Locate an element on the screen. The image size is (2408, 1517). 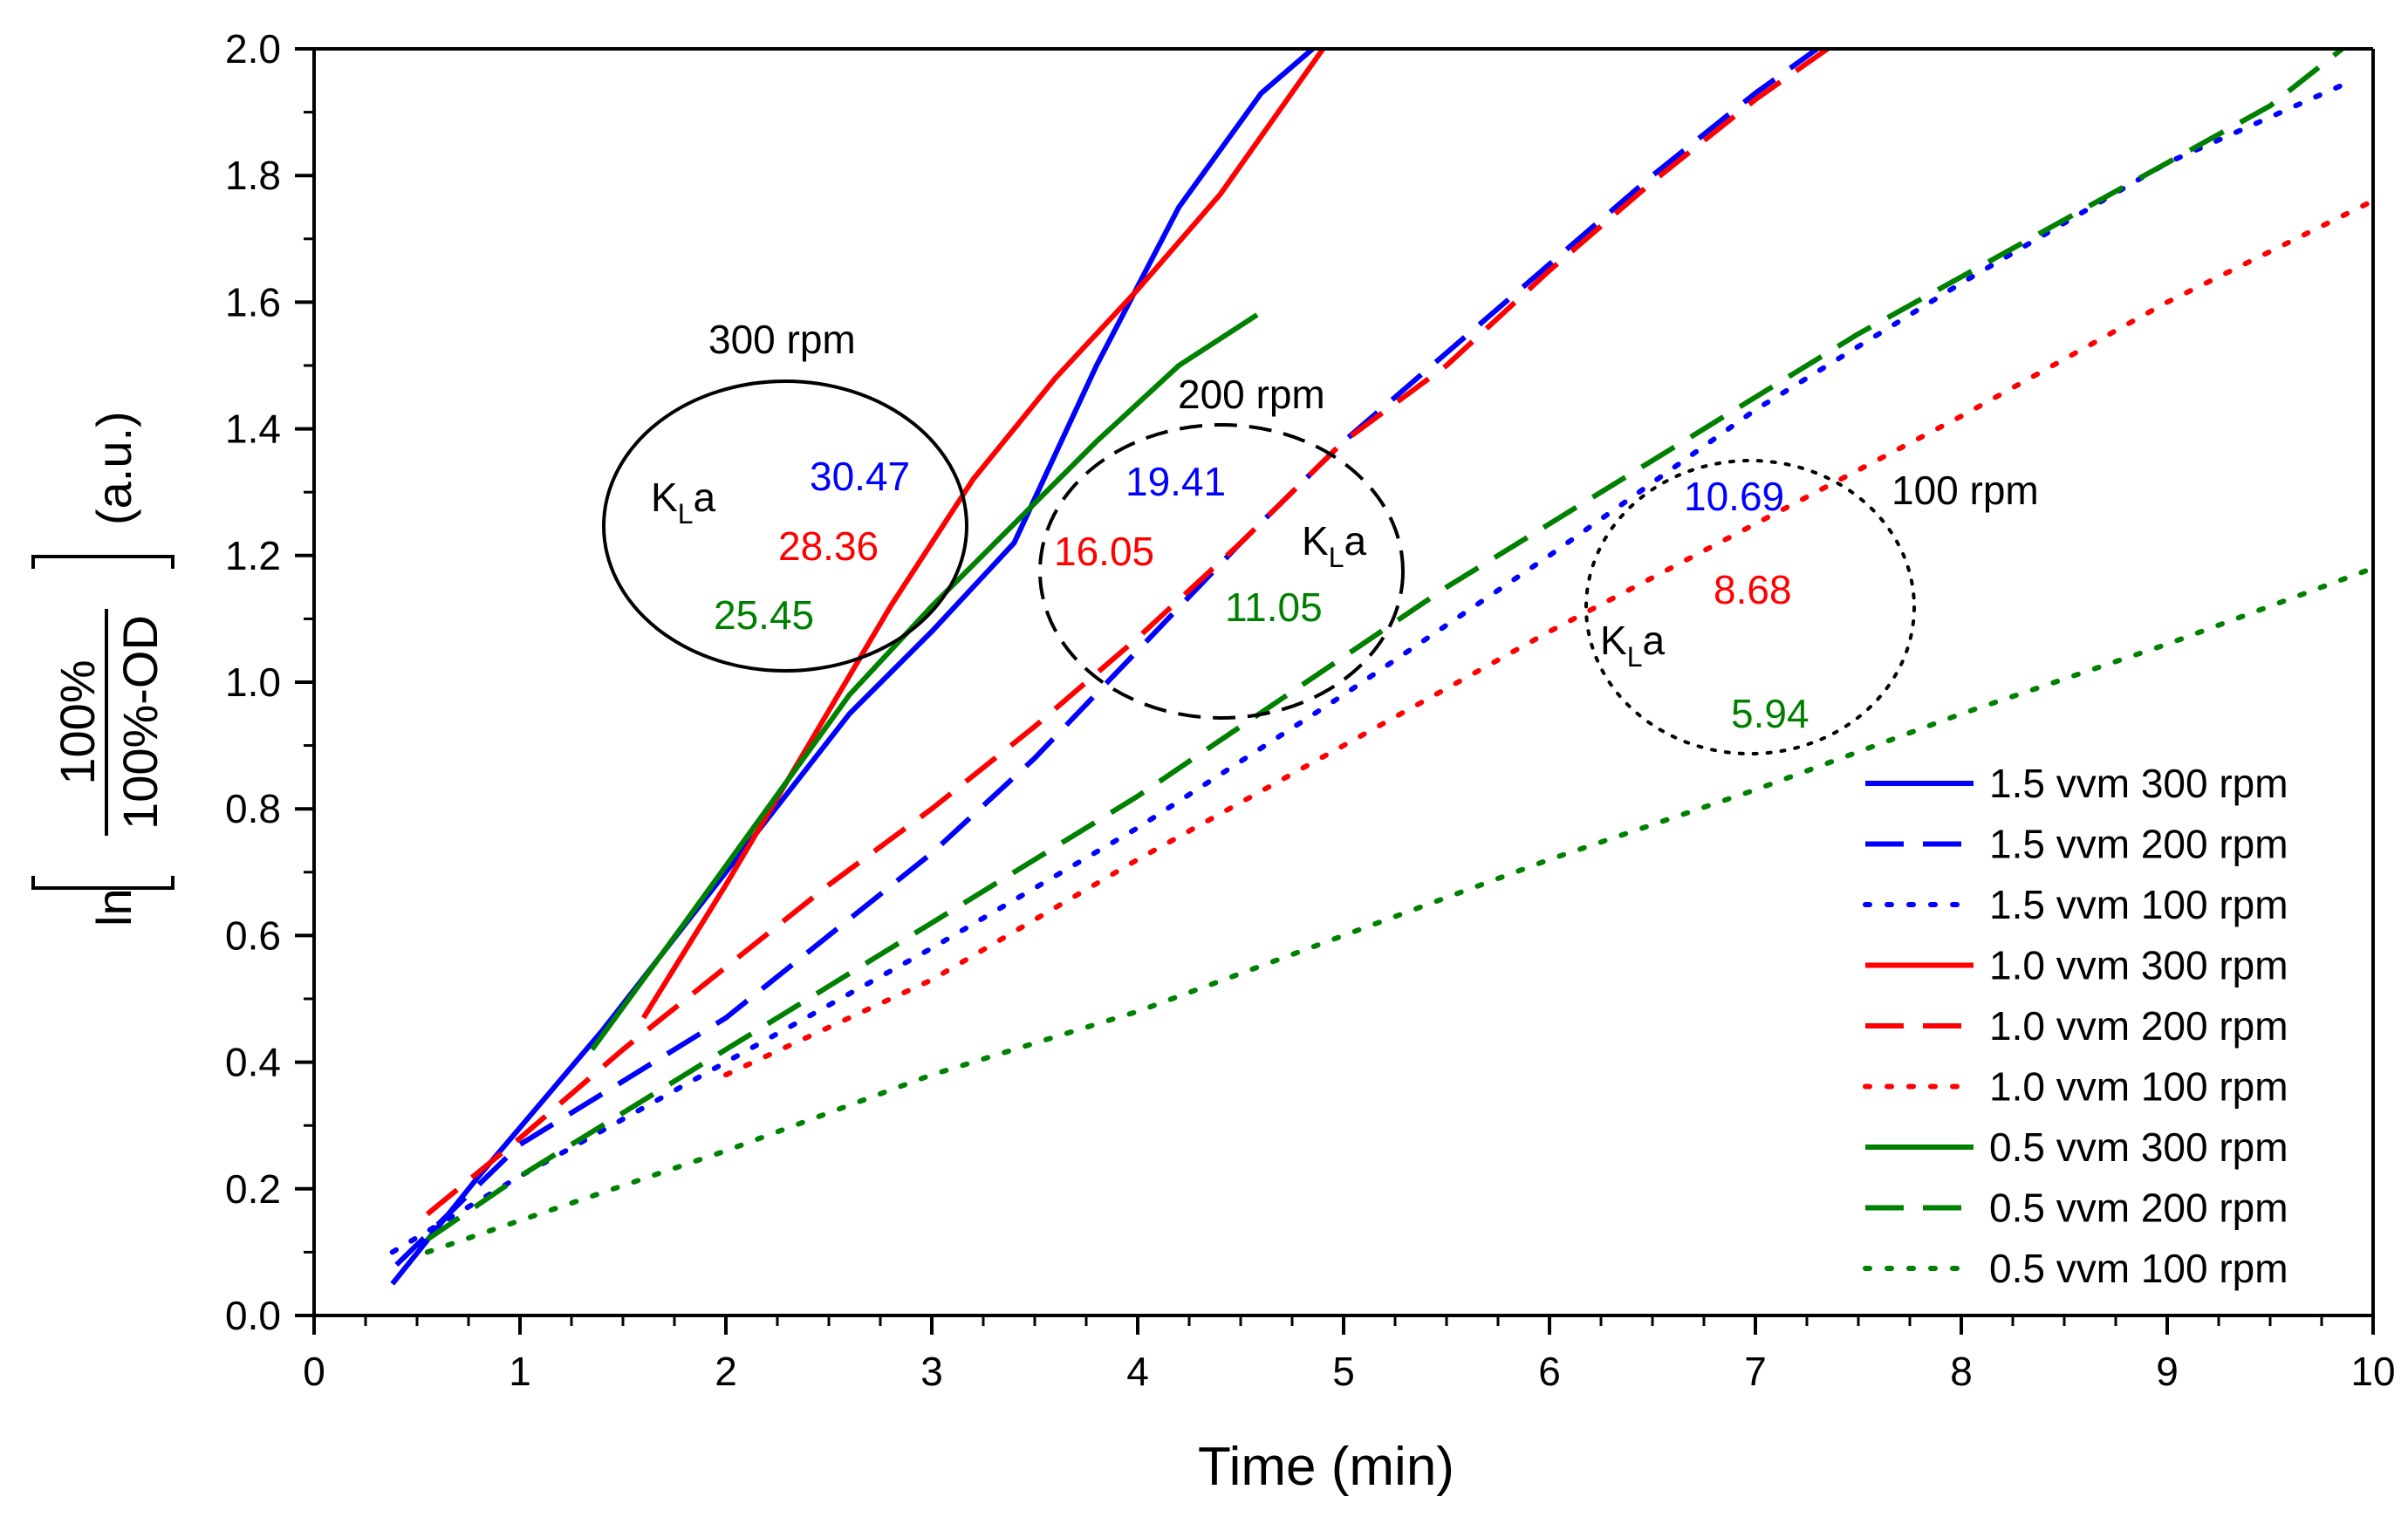
legend-label-0-5-vvm-200-rpm: 0.5 vvm 200 rpm is located at coordinates (2139, 1208).